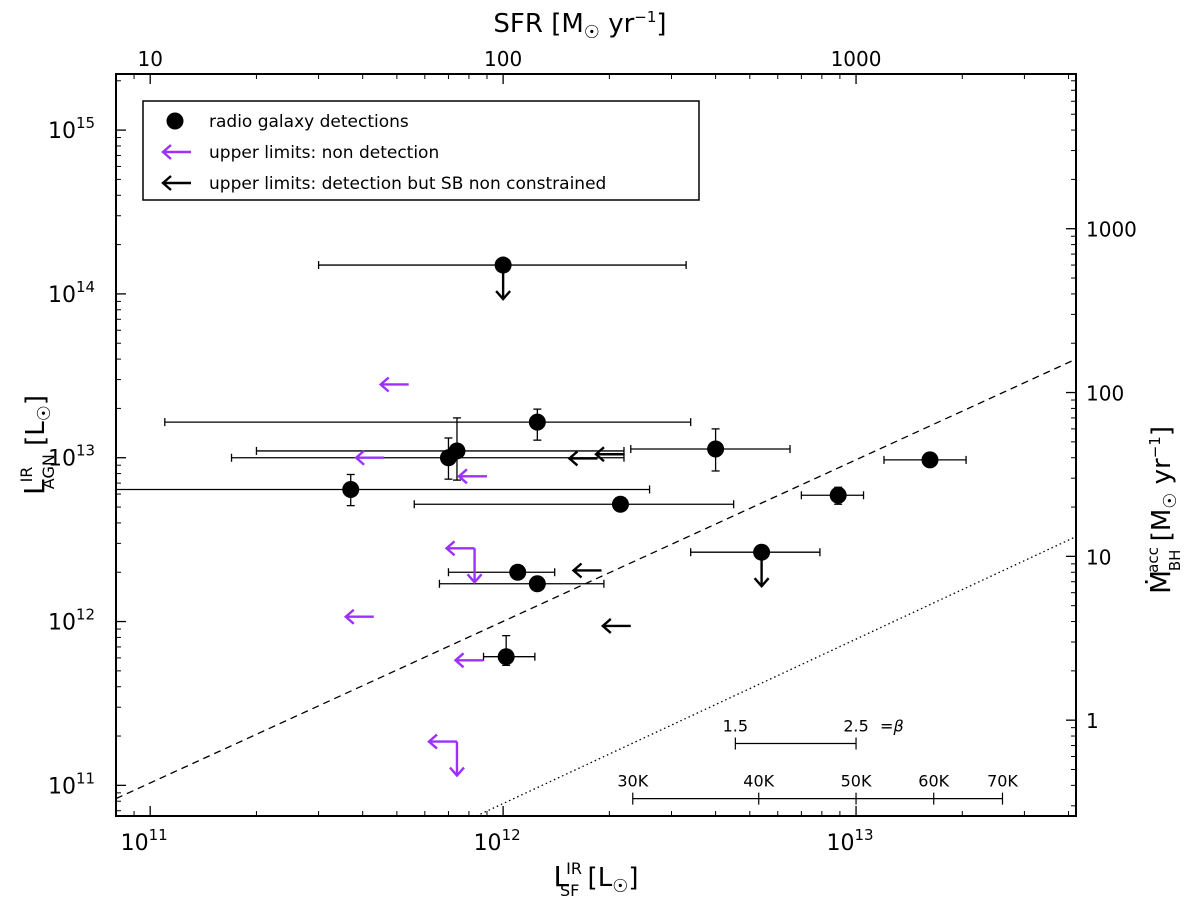  I want to click on temperature-scale-label: 60K, so click(933, 781).